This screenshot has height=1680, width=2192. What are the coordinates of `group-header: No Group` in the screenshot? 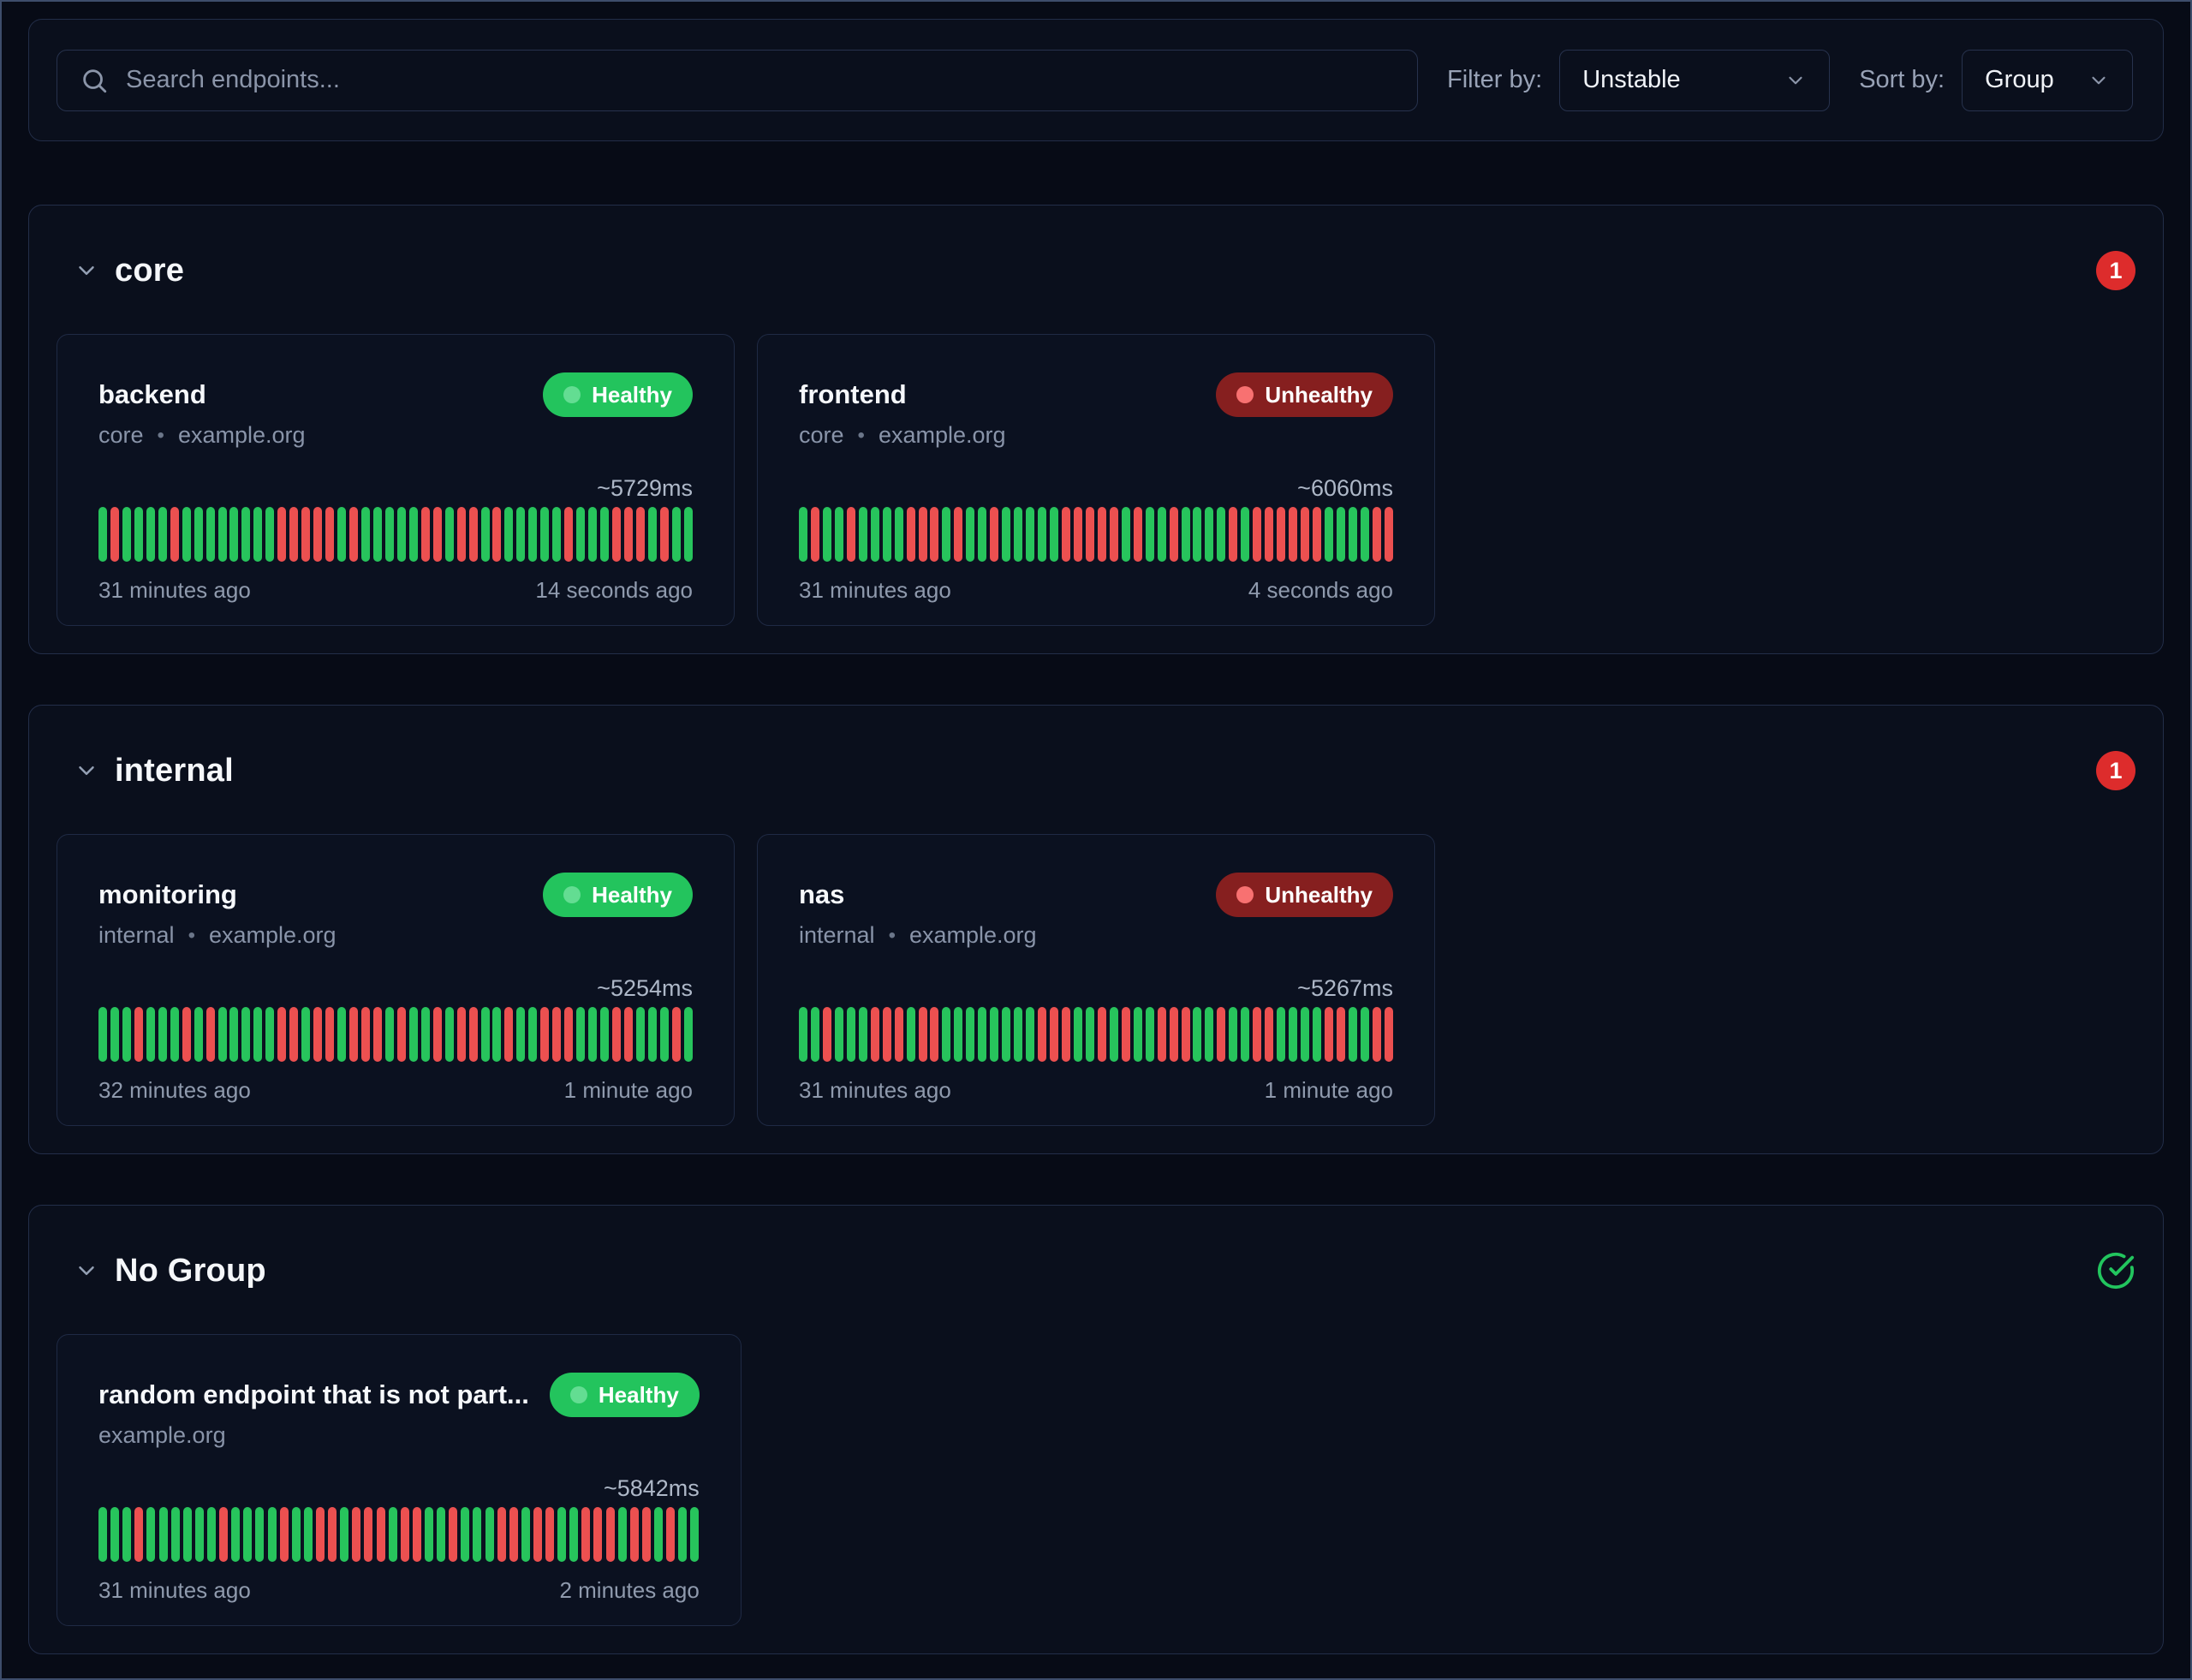 It's located at (1096, 1271).